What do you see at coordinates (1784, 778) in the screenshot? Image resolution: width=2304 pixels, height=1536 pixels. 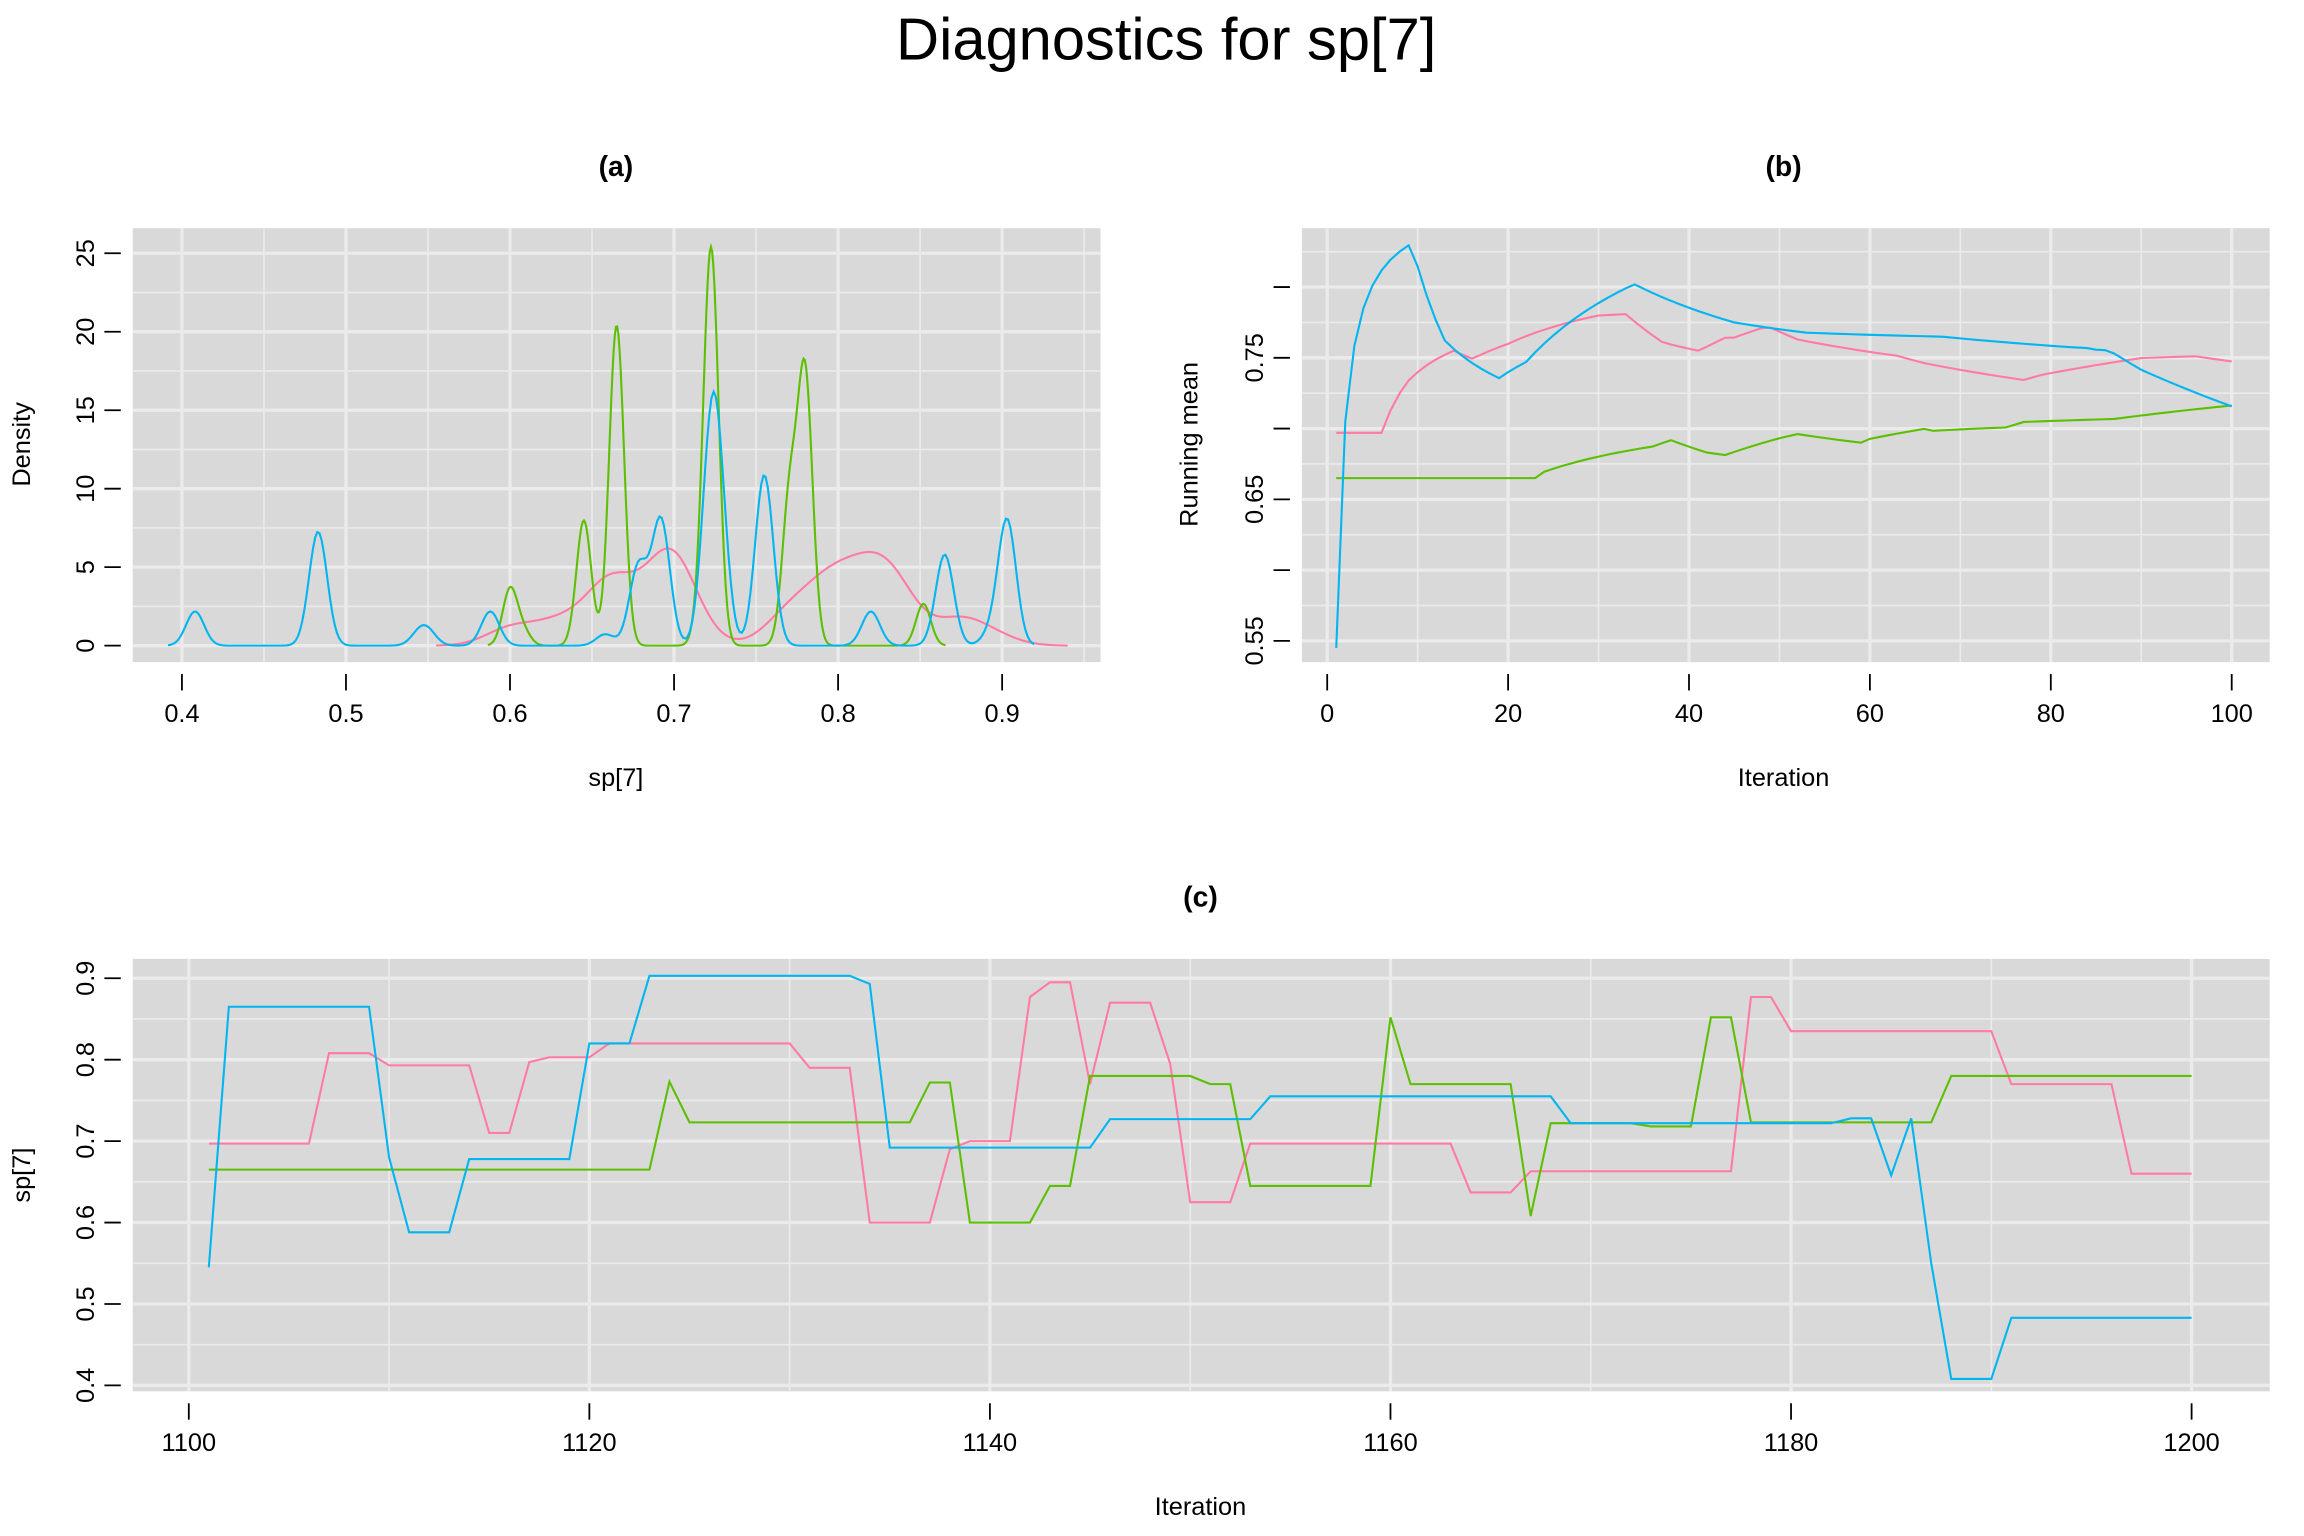 I see `panel-b-xlabel: Iteration` at bounding box center [1784, 778].